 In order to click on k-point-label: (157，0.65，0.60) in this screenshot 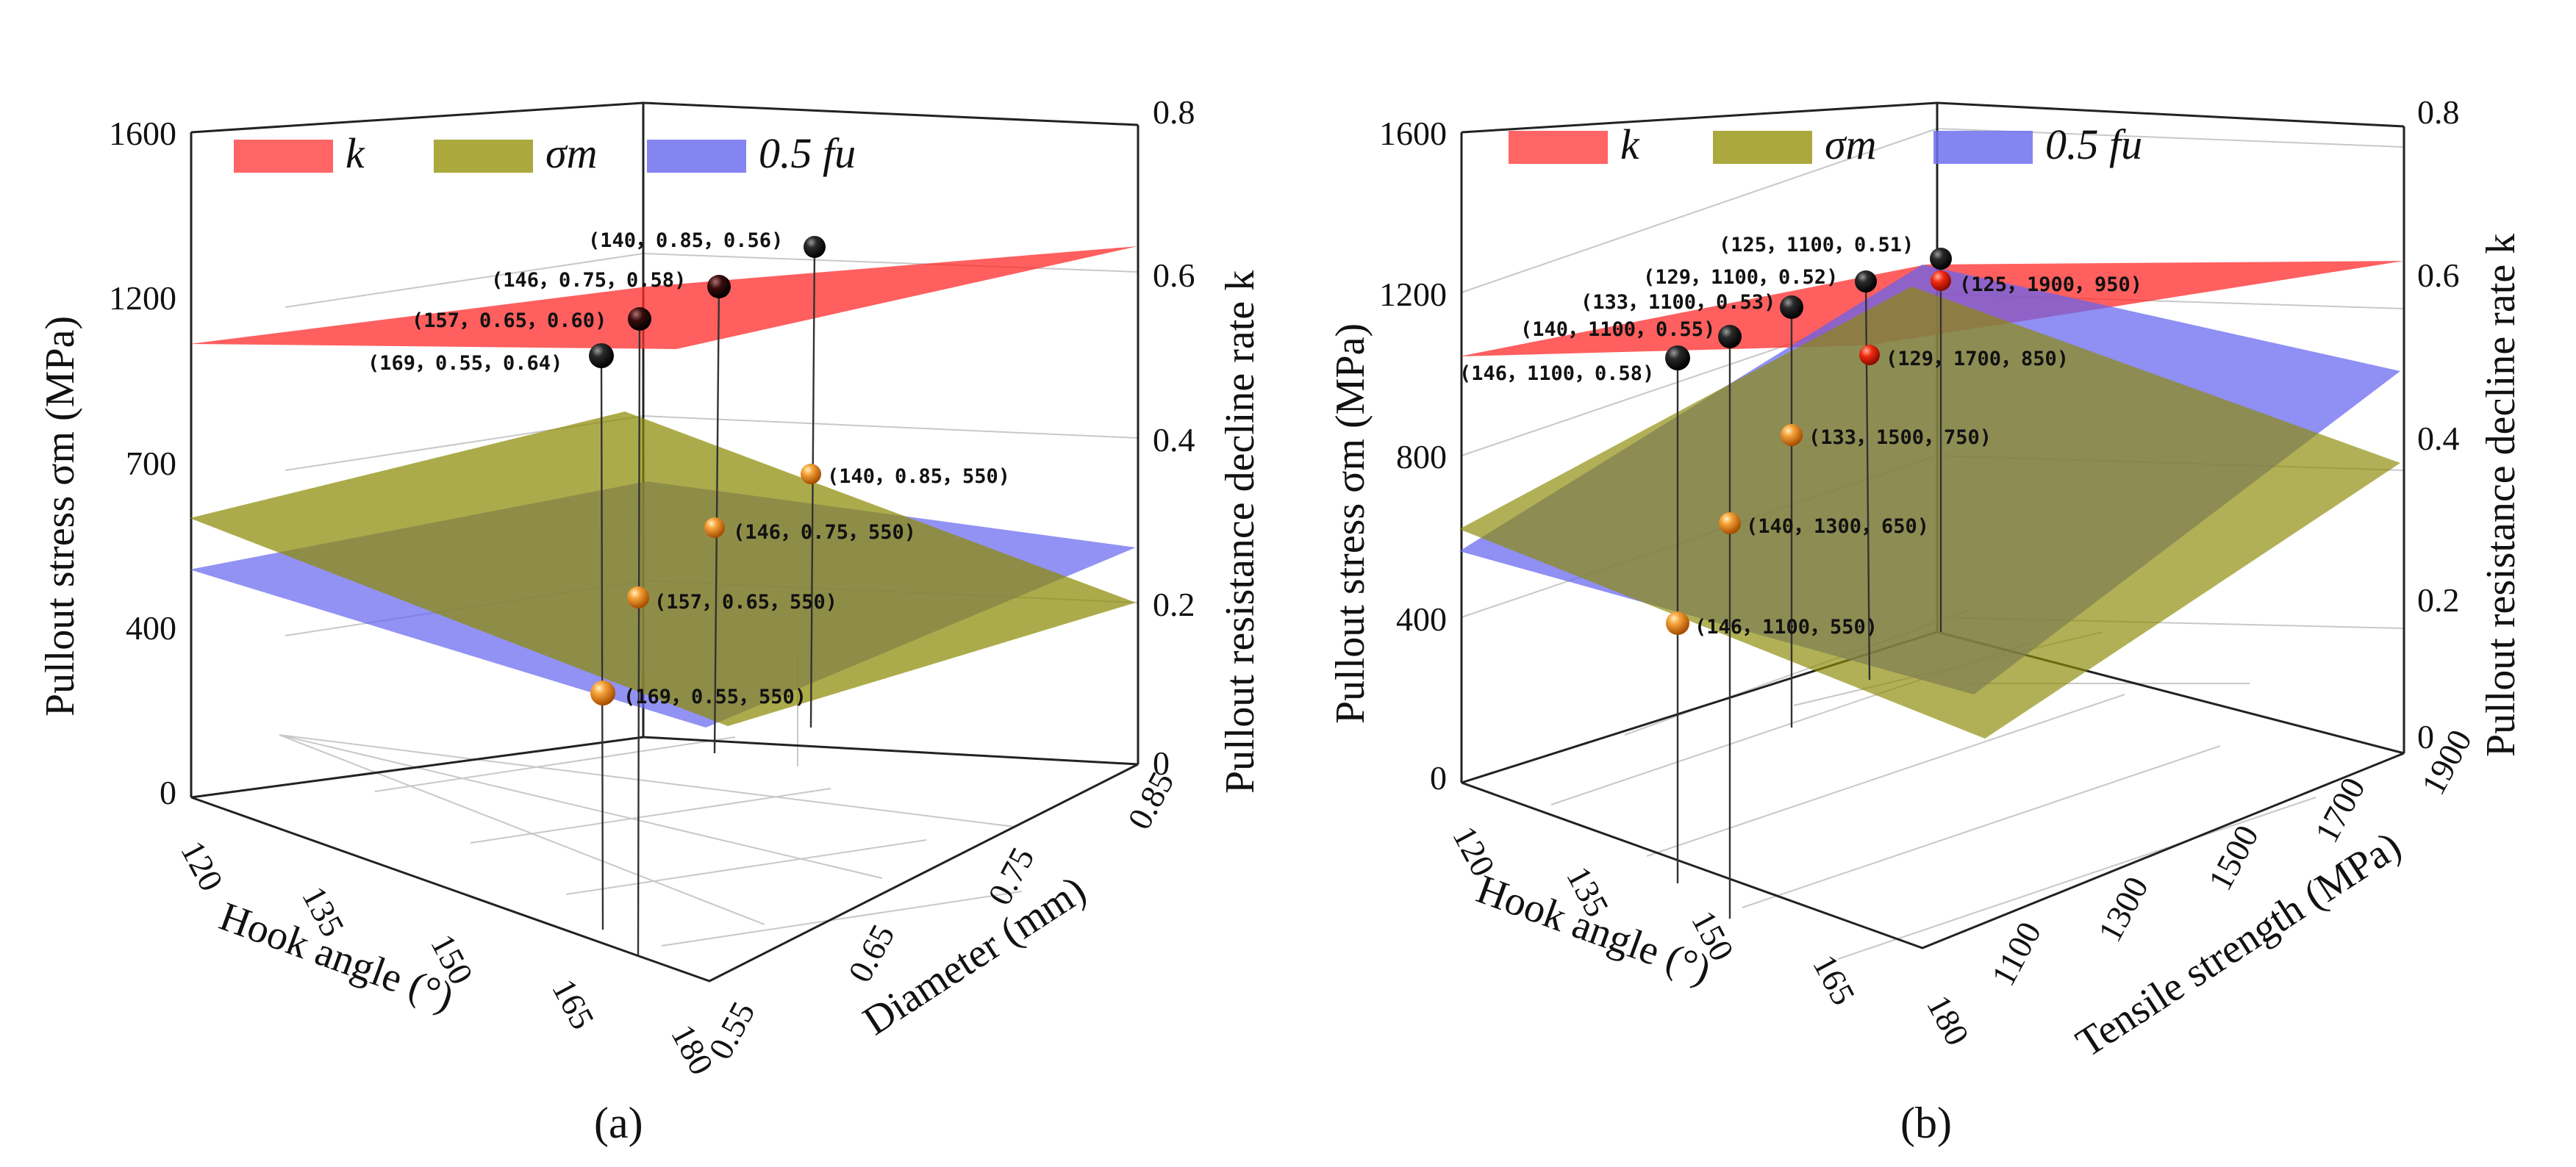, I will do `click(510, 320)`.